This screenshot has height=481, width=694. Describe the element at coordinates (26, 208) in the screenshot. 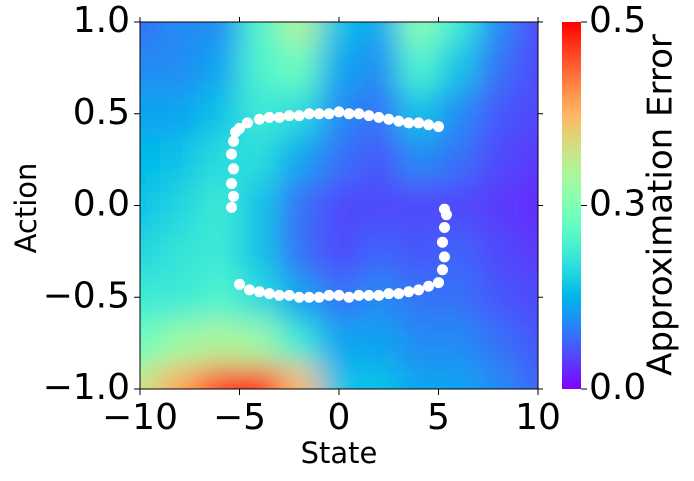

I see `y-axis-label: Action` at that location.